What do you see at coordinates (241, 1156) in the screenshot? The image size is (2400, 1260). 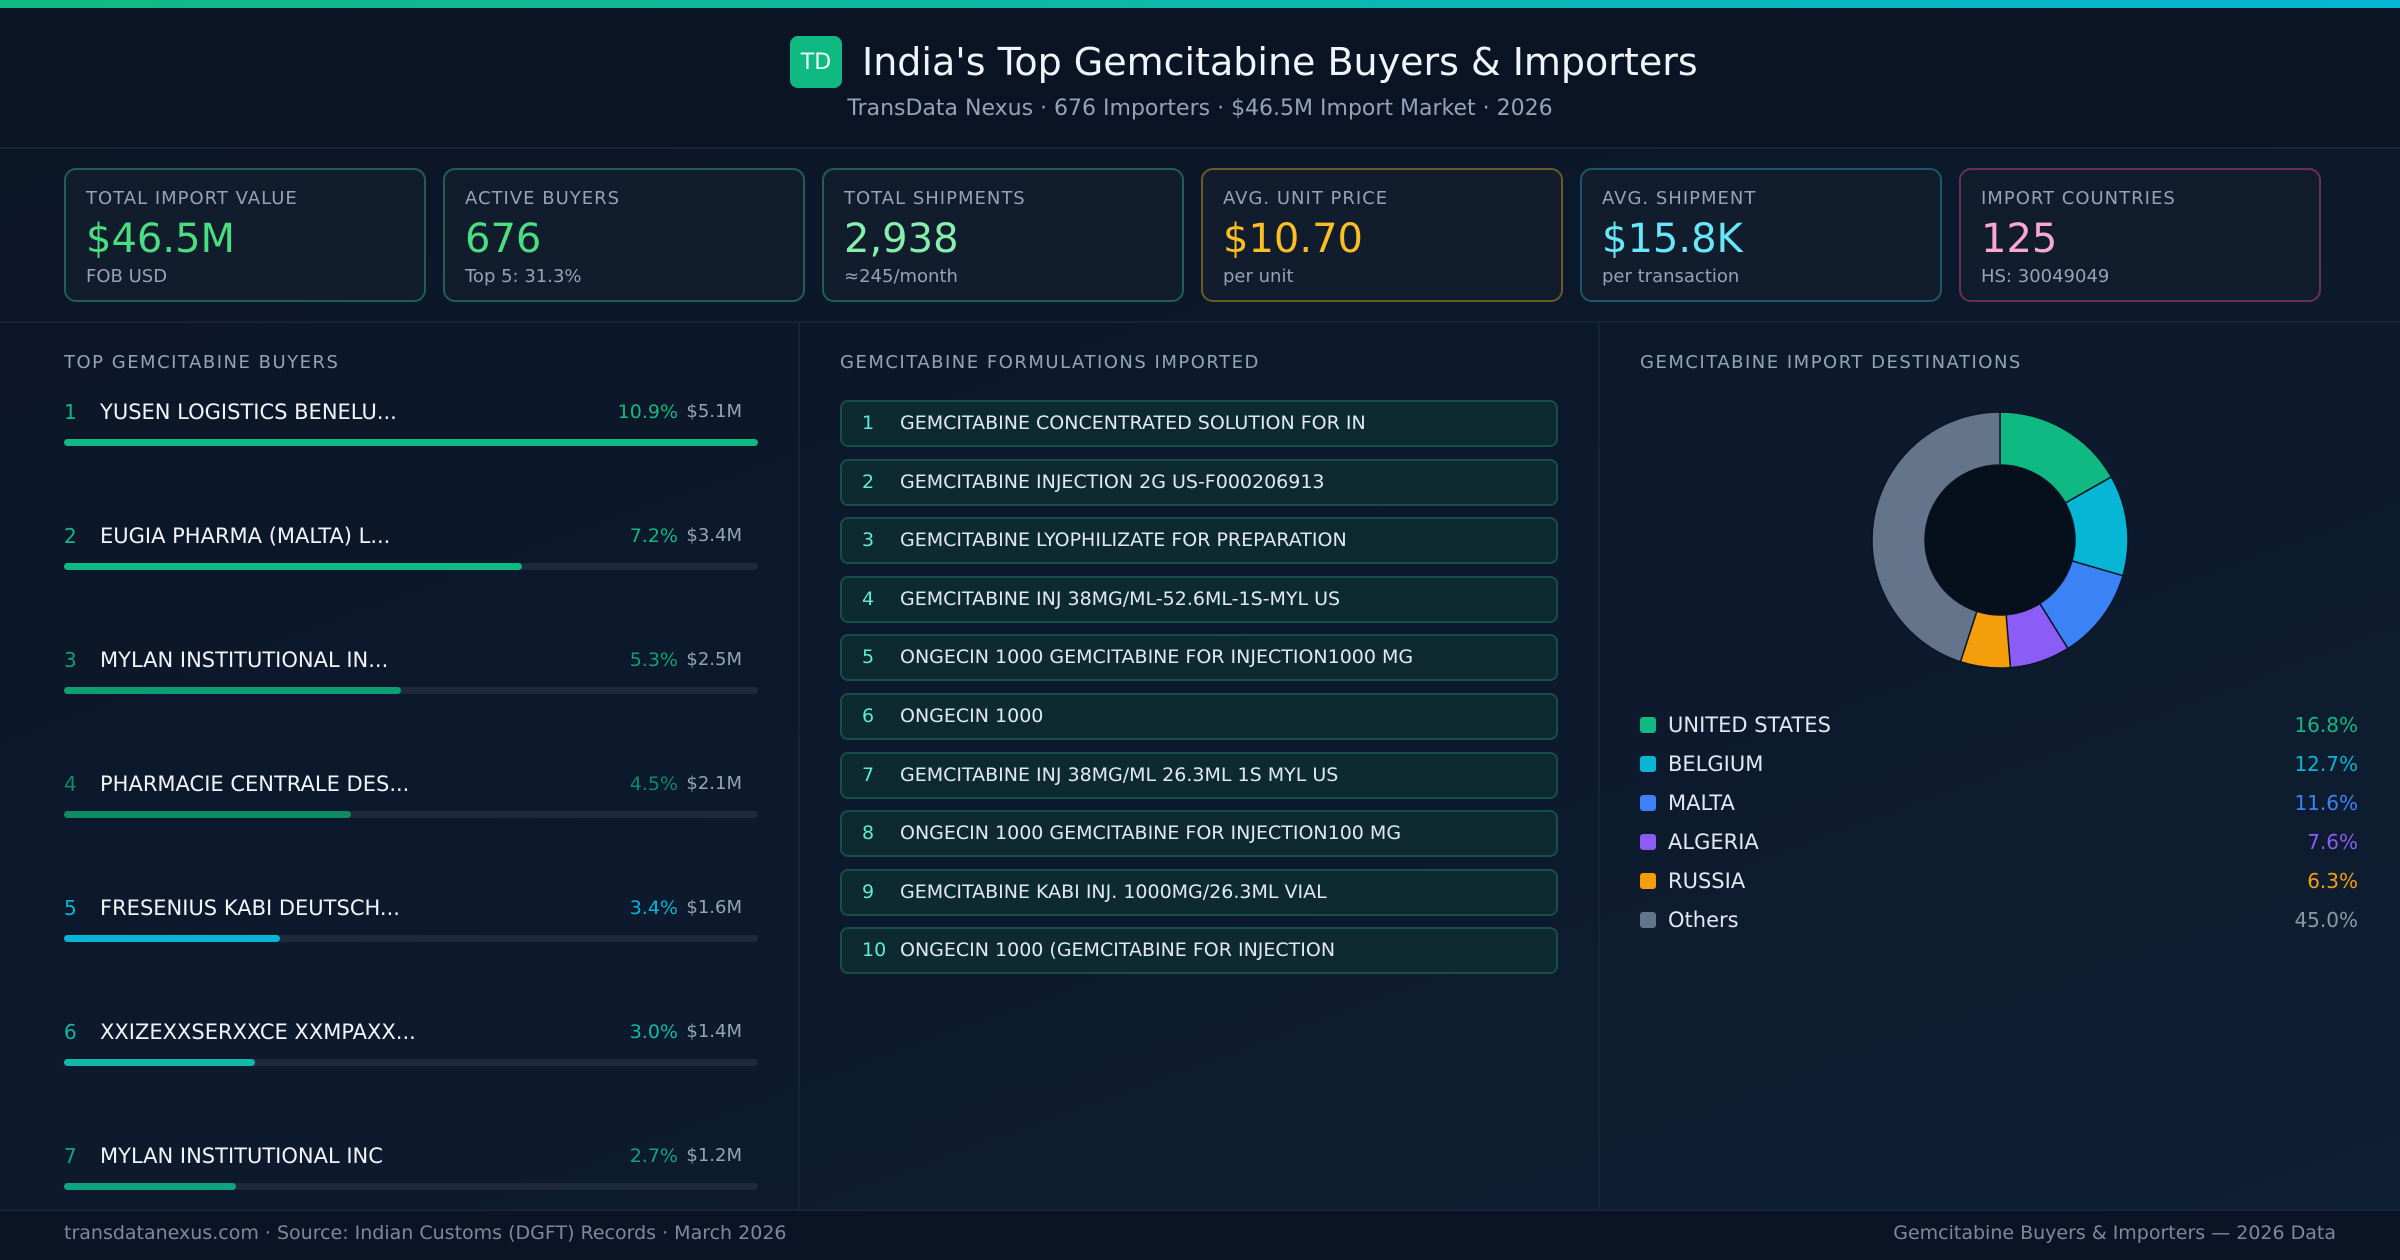 I see `buyer-name: MYLAN INSTITUTIONAL INC` at bounding box center [241, 1156].